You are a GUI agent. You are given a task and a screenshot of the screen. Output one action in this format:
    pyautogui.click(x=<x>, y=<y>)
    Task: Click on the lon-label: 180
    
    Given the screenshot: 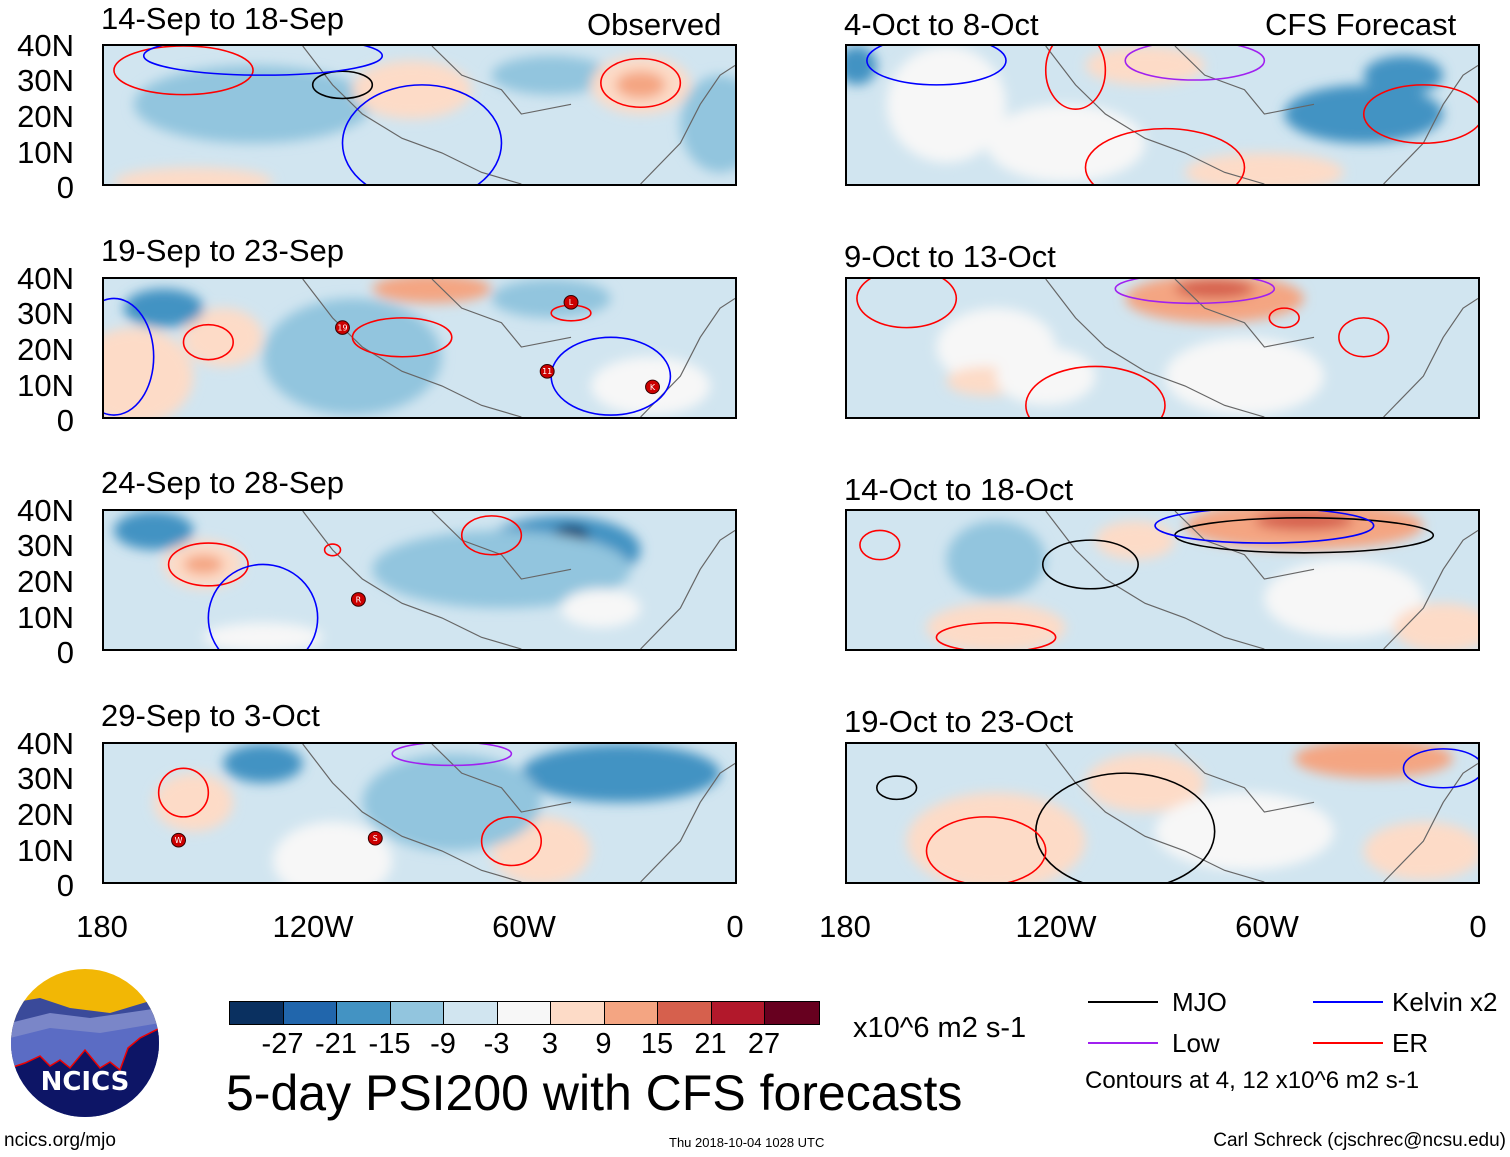 What is the action you would take?
    pyautogui.click(x=845, y=926)
    